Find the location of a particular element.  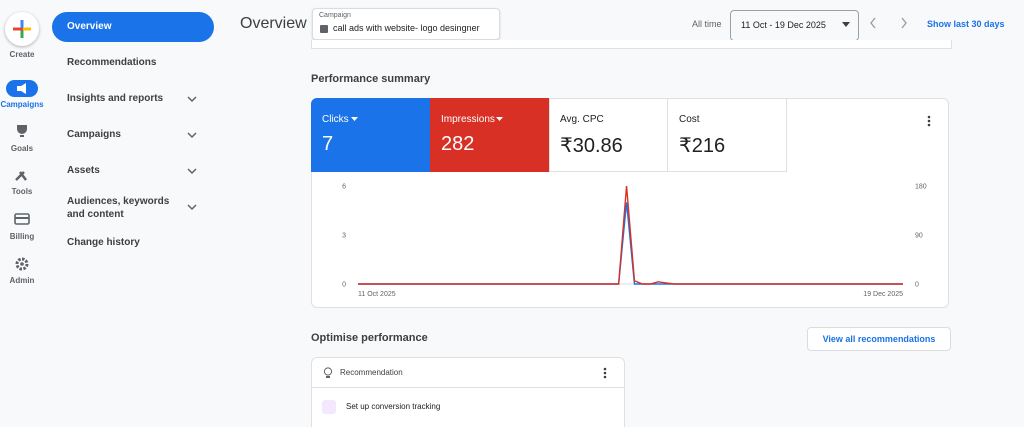

metric-value: 282 is located at coordinates (458, 144).